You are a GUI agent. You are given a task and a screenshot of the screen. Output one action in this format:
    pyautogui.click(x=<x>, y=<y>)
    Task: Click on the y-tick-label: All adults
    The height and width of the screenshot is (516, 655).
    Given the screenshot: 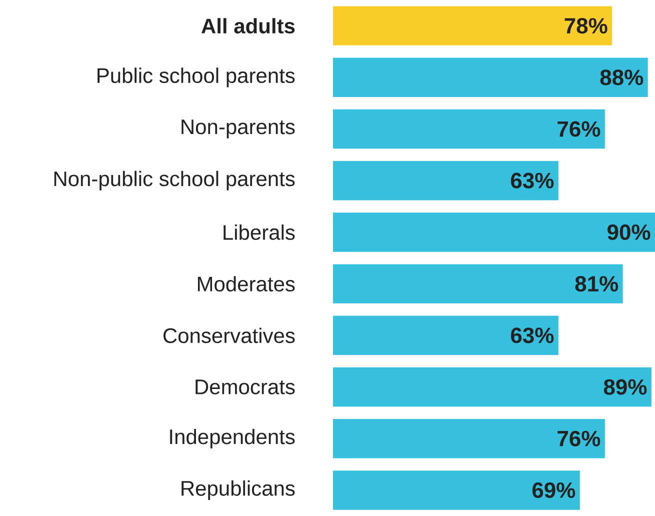 What is the action you would take?
    pyautogui.click(x=248, y=26)
    